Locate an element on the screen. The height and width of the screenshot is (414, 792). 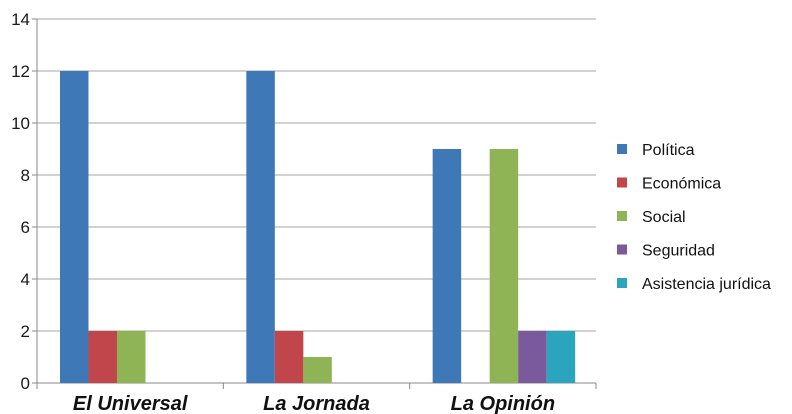
bar-politica-la-opinion is located at coordinates (447, 266).